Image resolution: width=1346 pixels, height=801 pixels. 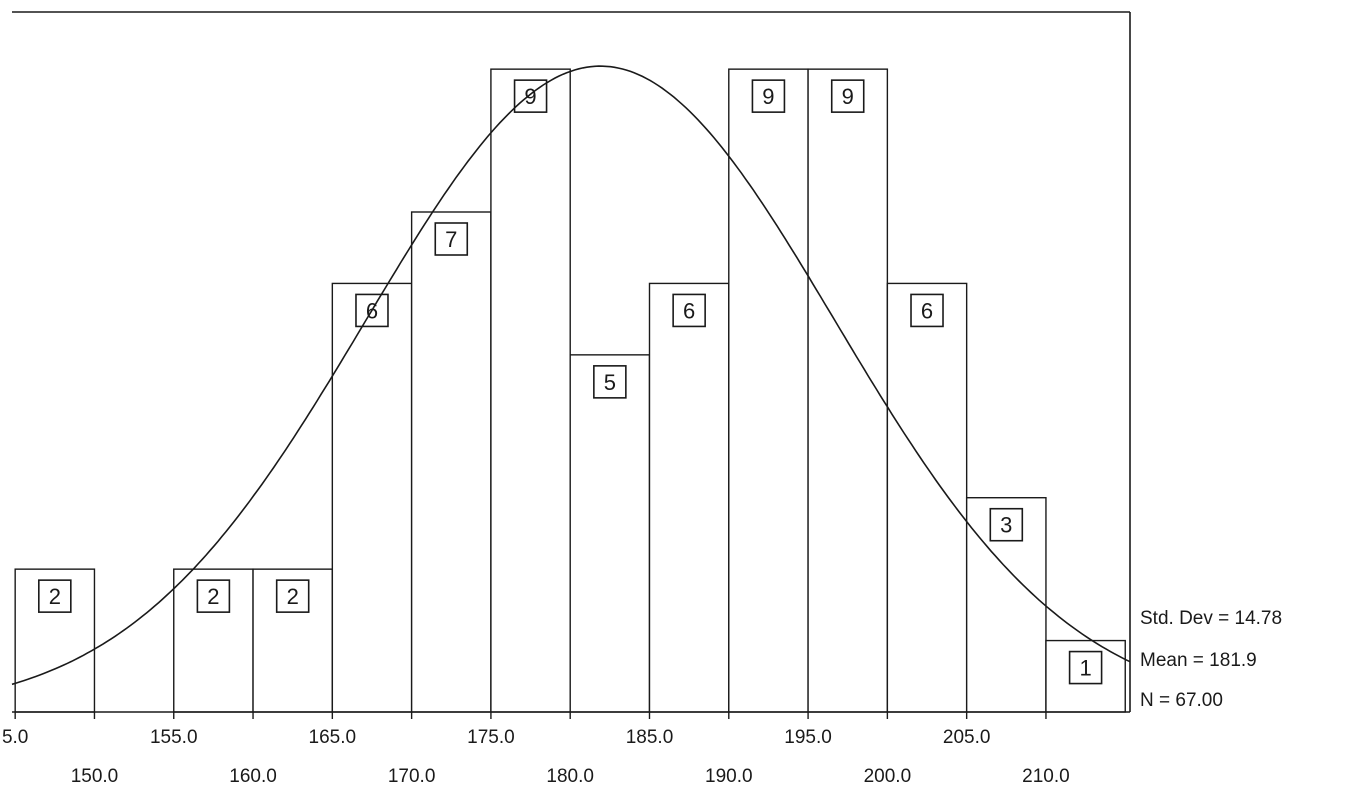 I want to click on x-tick-label-upper-2: 165.0, so click(x=333, y=737).